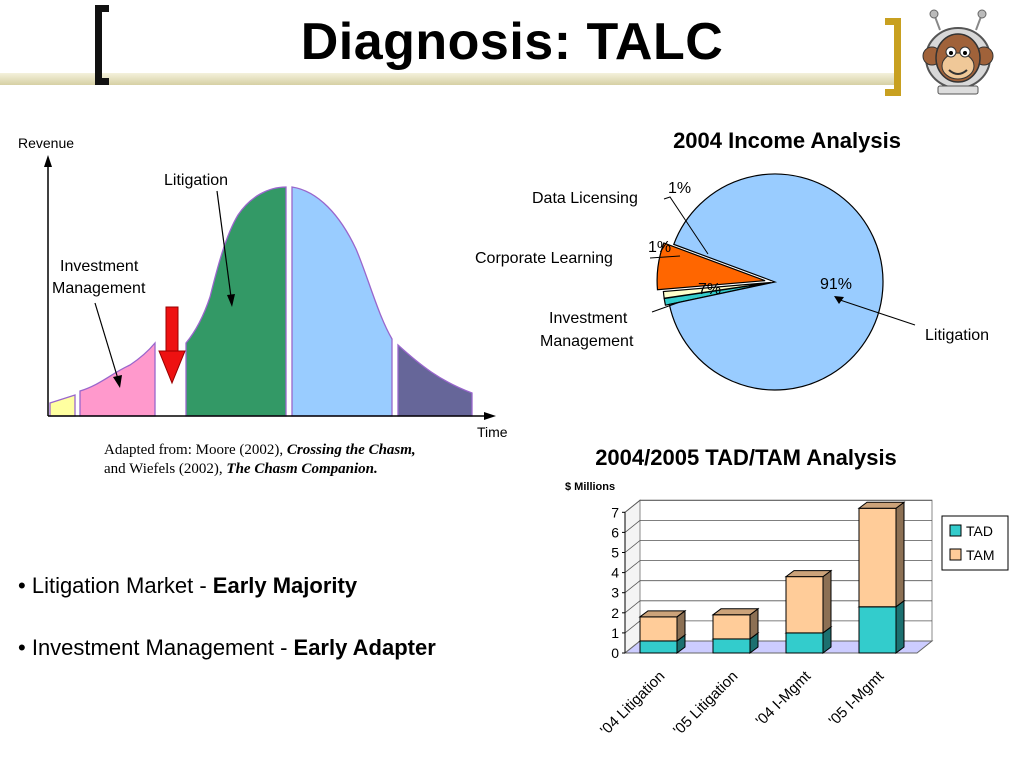  Describe the element at coordinates (585, 198) in the screenshot. I see `pie-label-data-licensing: Data Licensing` at that location.